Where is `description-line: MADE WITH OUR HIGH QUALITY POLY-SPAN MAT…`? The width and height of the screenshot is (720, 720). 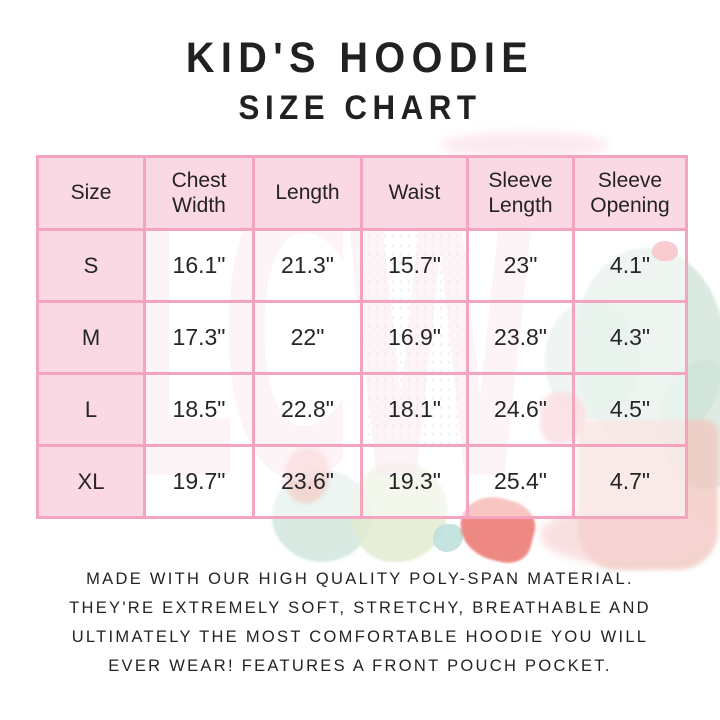 description-line: MADE WITH OUR HIGH QUALITY POLY-SPAN MAT… is located at coordinates (360, 579).